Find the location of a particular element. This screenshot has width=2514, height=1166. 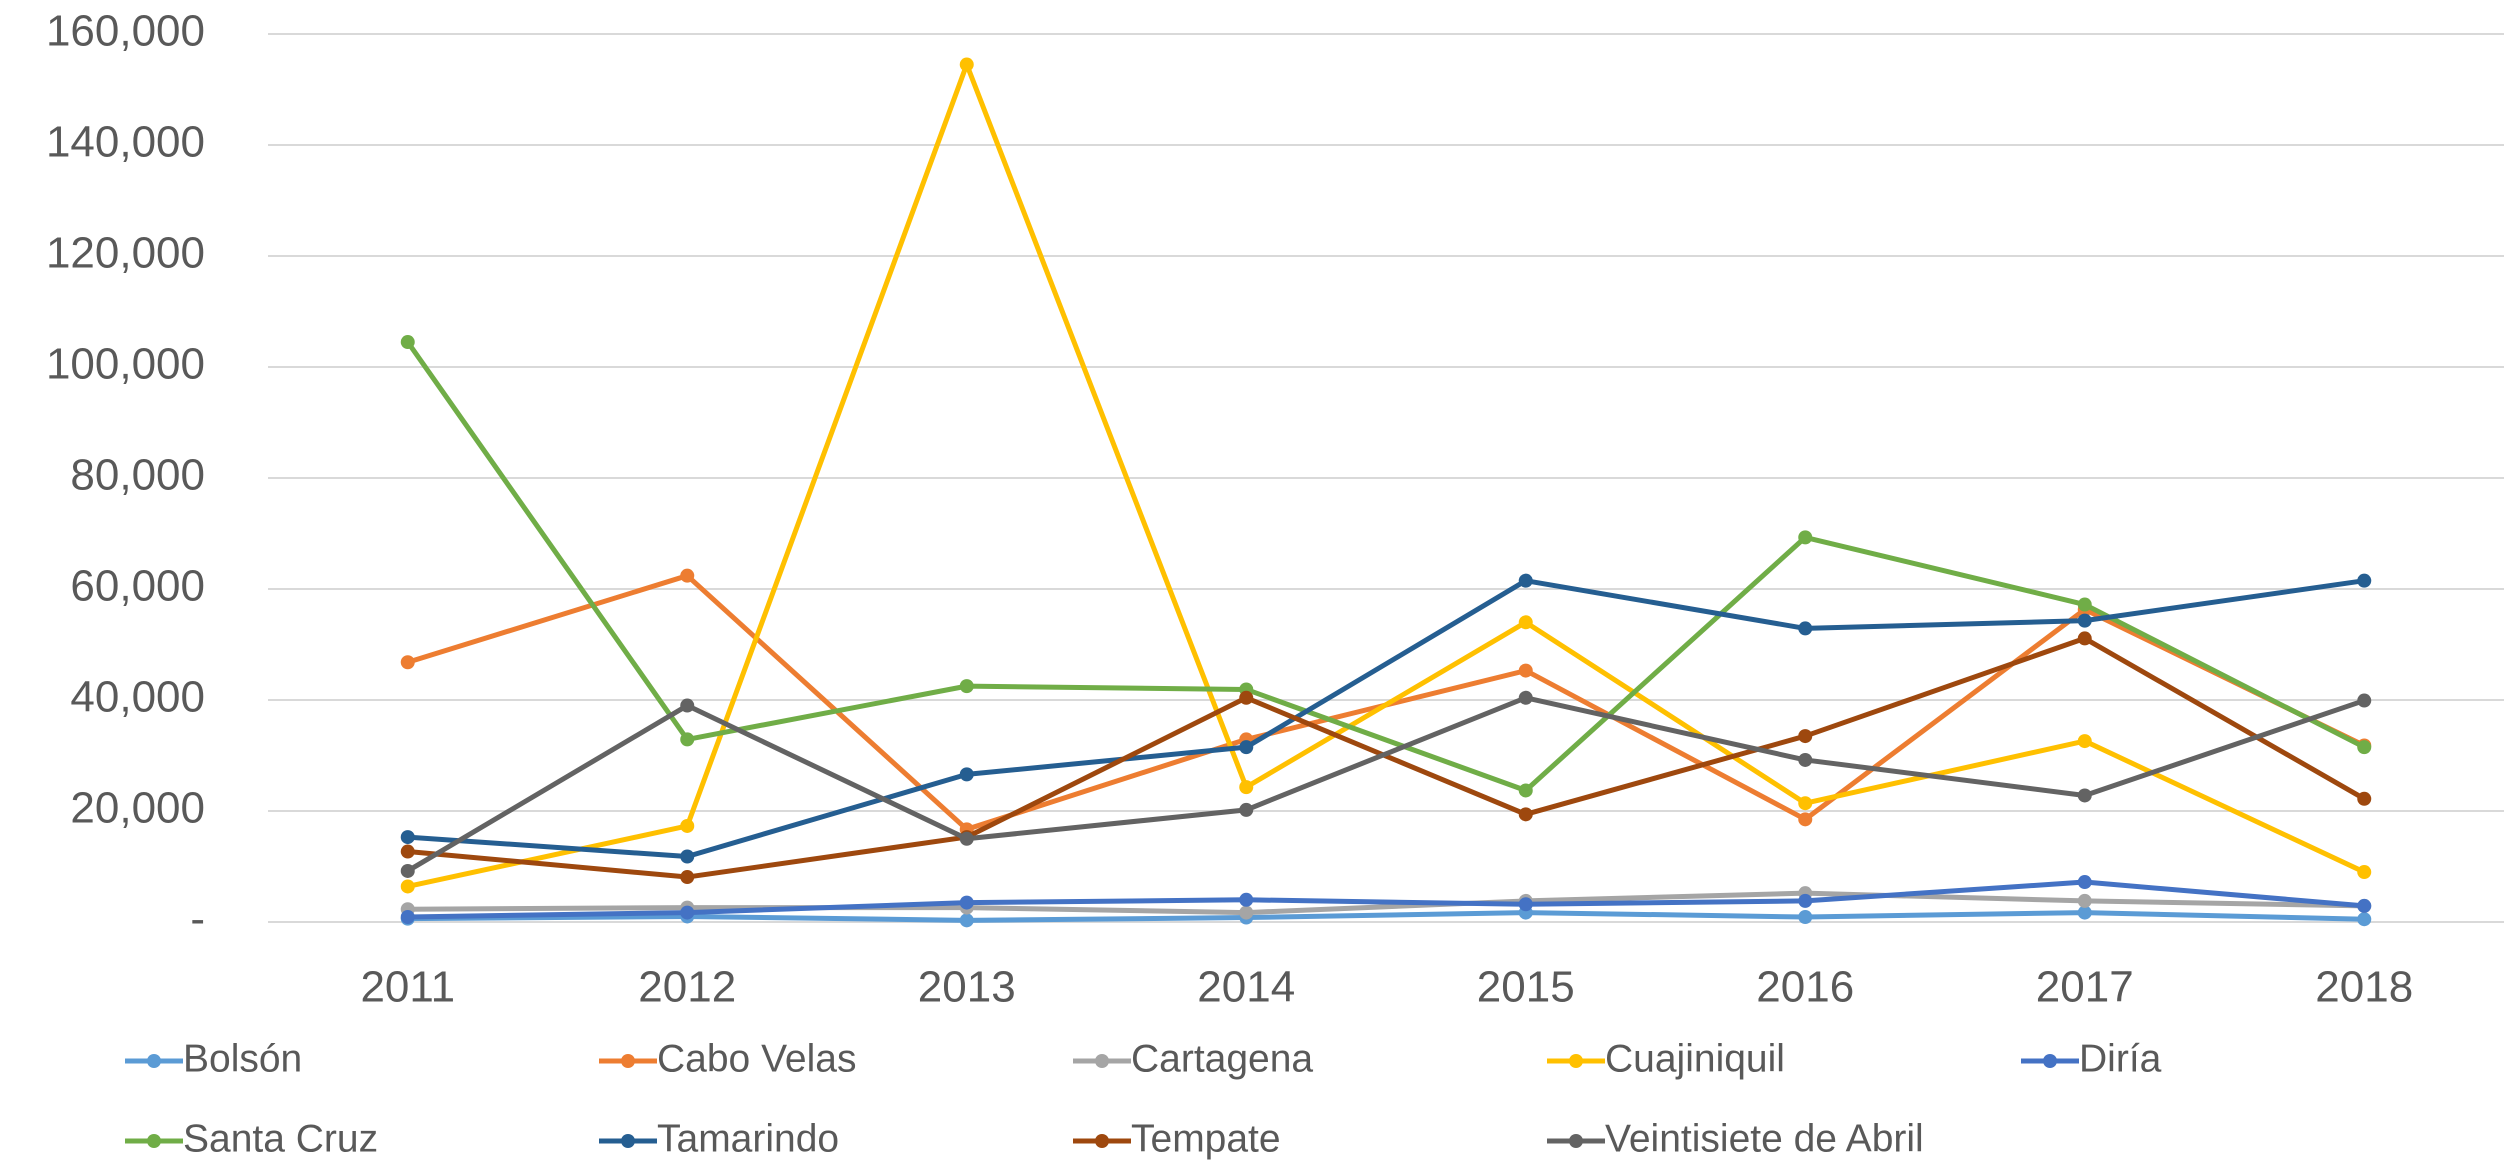

x-tick-label: 2014 is located at coordinates (1246, 987).